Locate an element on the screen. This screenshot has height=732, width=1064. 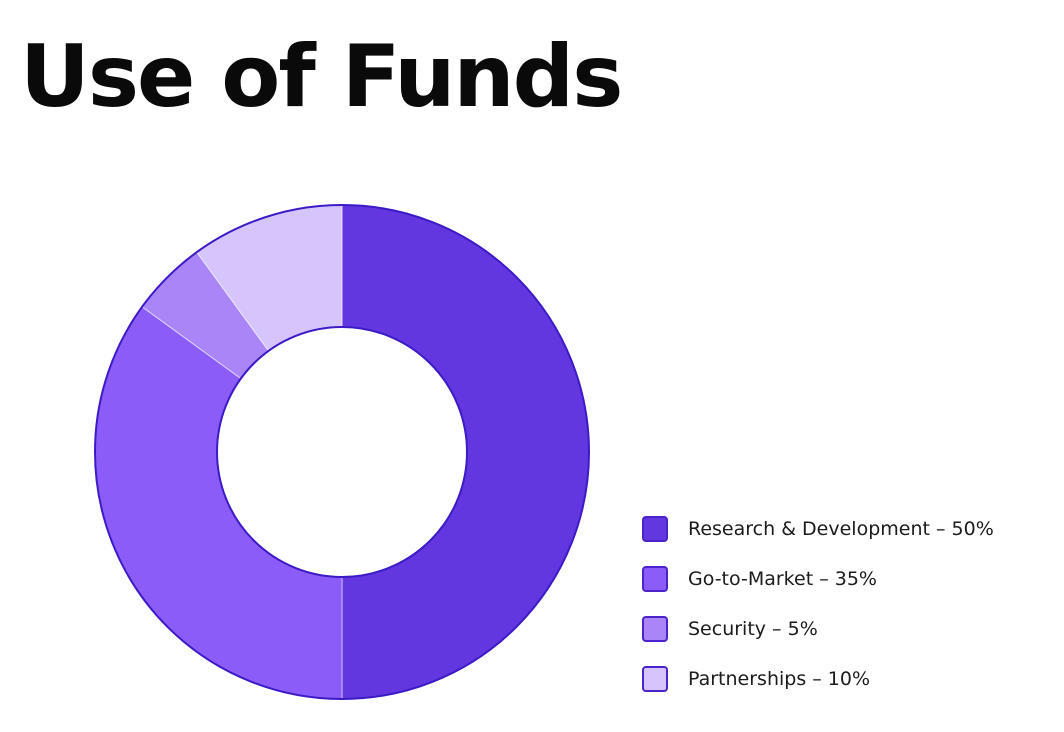
legend-item-security: Security – 5% is located at coordinates (818, 629).